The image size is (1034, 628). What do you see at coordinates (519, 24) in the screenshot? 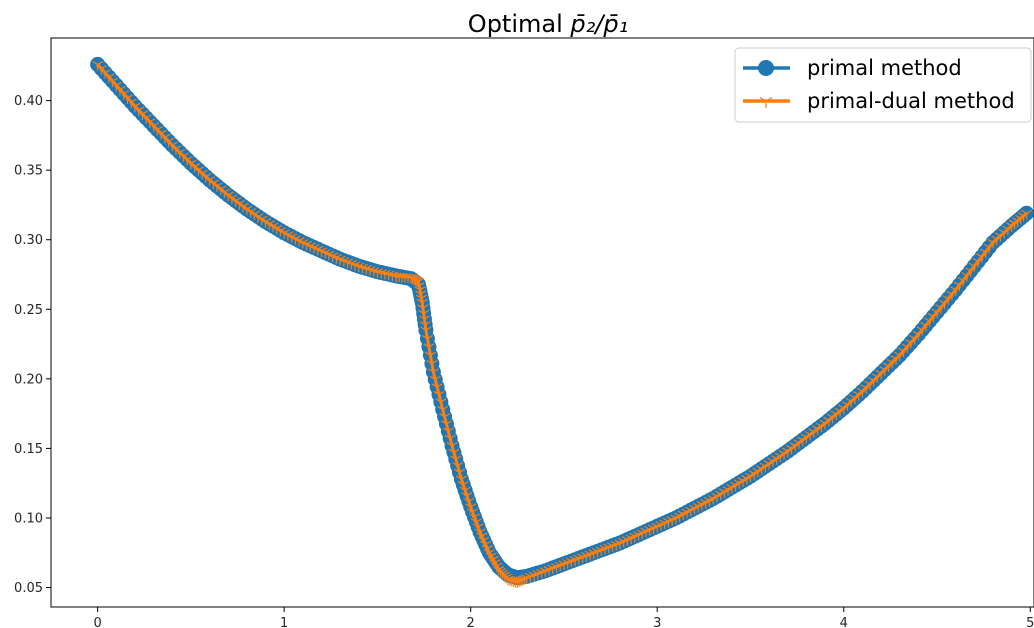
I see `chart-title-text: Optimal` at bounding box center [519, 24].